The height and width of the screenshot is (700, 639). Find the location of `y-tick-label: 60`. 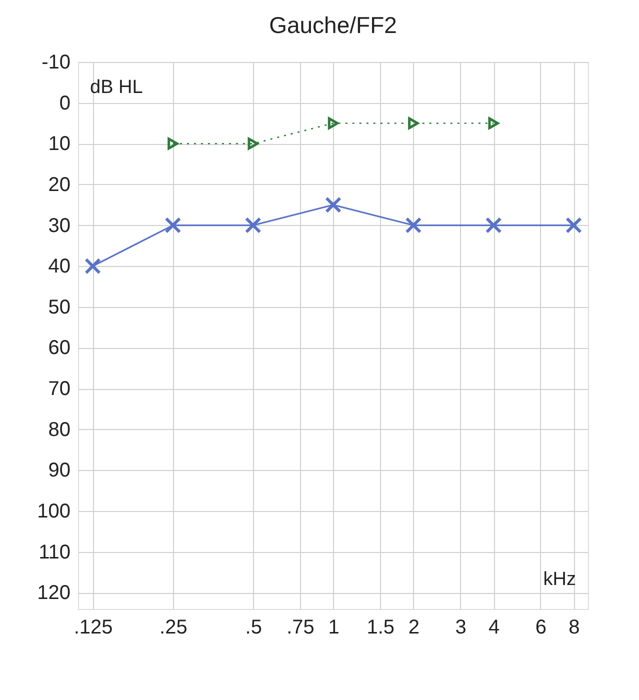

y-tick-label: 60 is located at coordinates (59, 348).